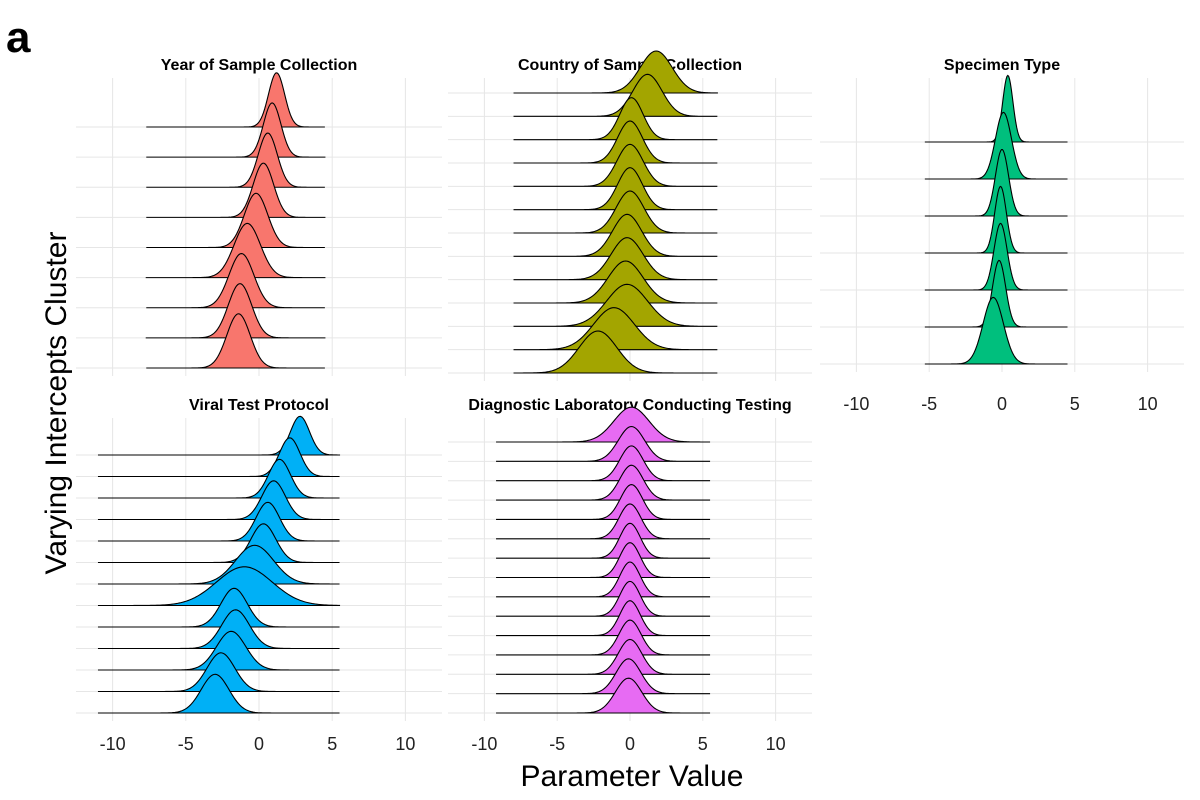 This screenshot has width=1200, height=800. I want to click on figure-letter: a, so click(18, 37).